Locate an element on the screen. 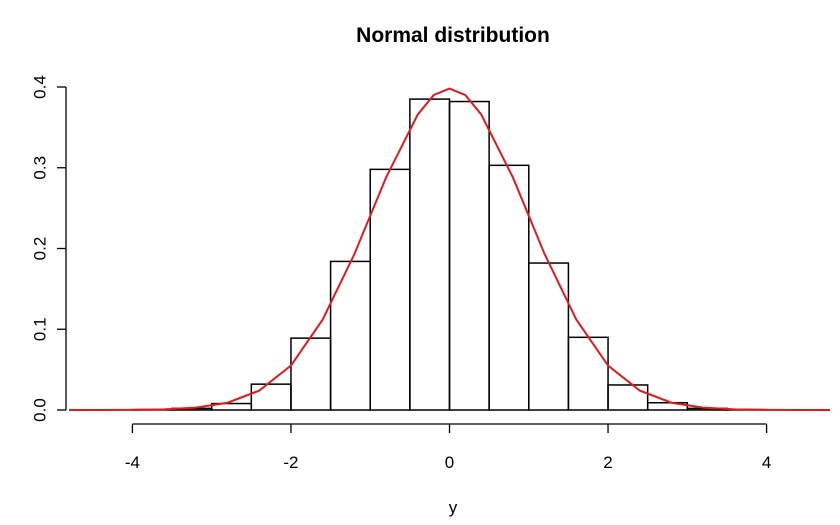 The image size is (840, 525). y-tick-label: 0.0 is located at coordinates (40, 410).